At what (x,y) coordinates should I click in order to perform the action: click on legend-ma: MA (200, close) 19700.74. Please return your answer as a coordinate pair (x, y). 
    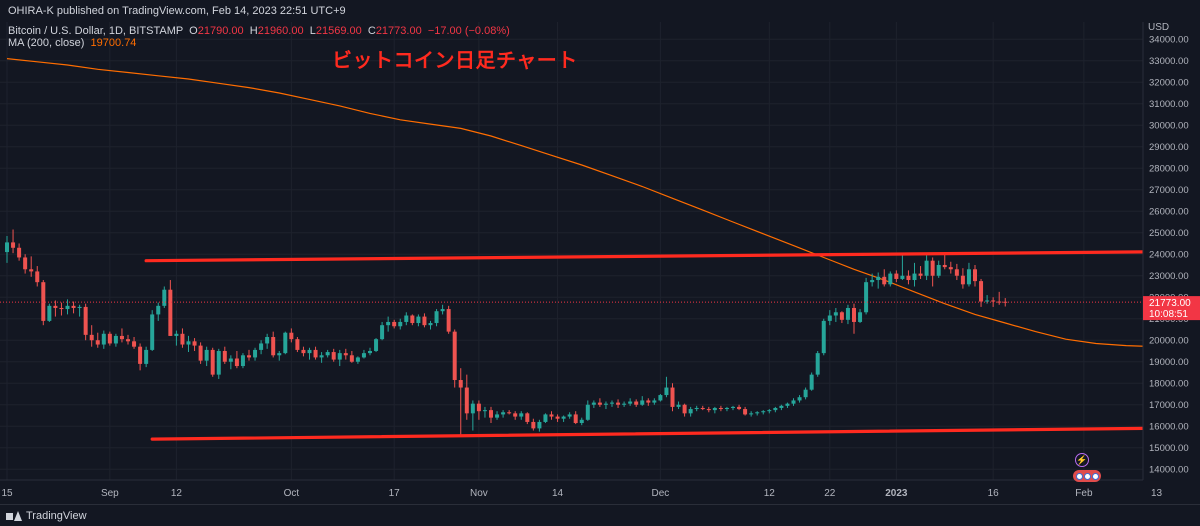
    Looking at the image, I should click on (72, 43).